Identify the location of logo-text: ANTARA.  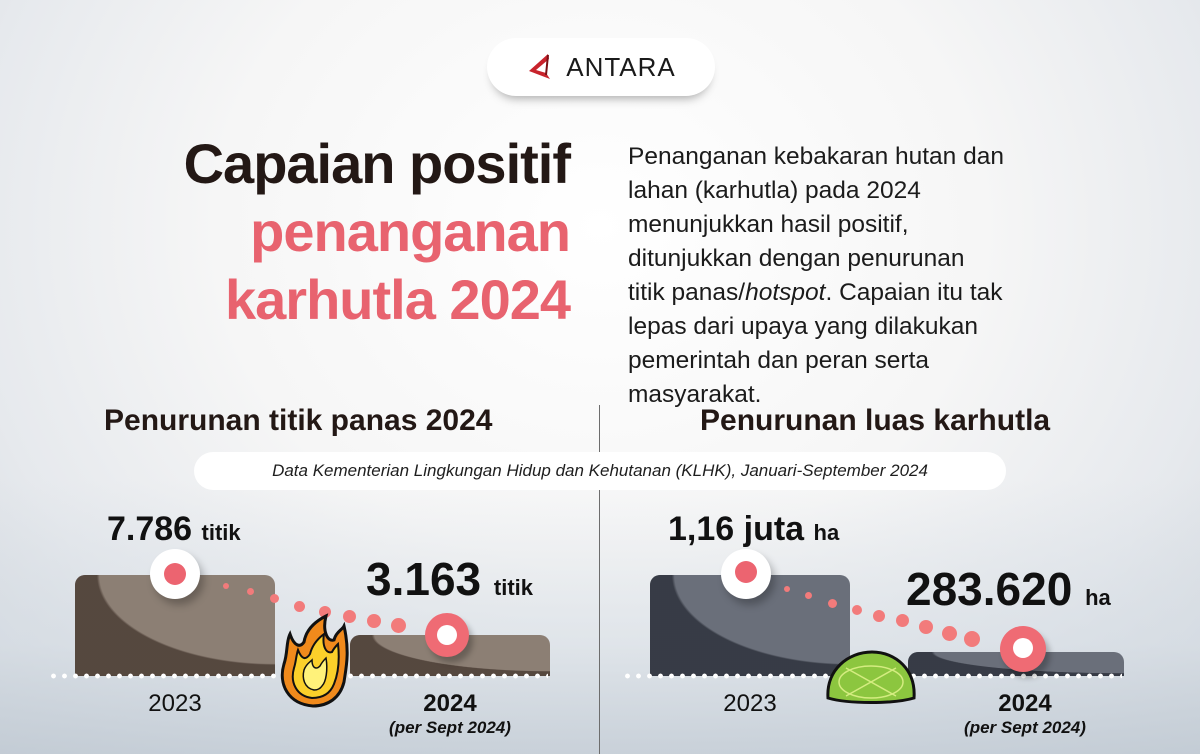
(621, 66).